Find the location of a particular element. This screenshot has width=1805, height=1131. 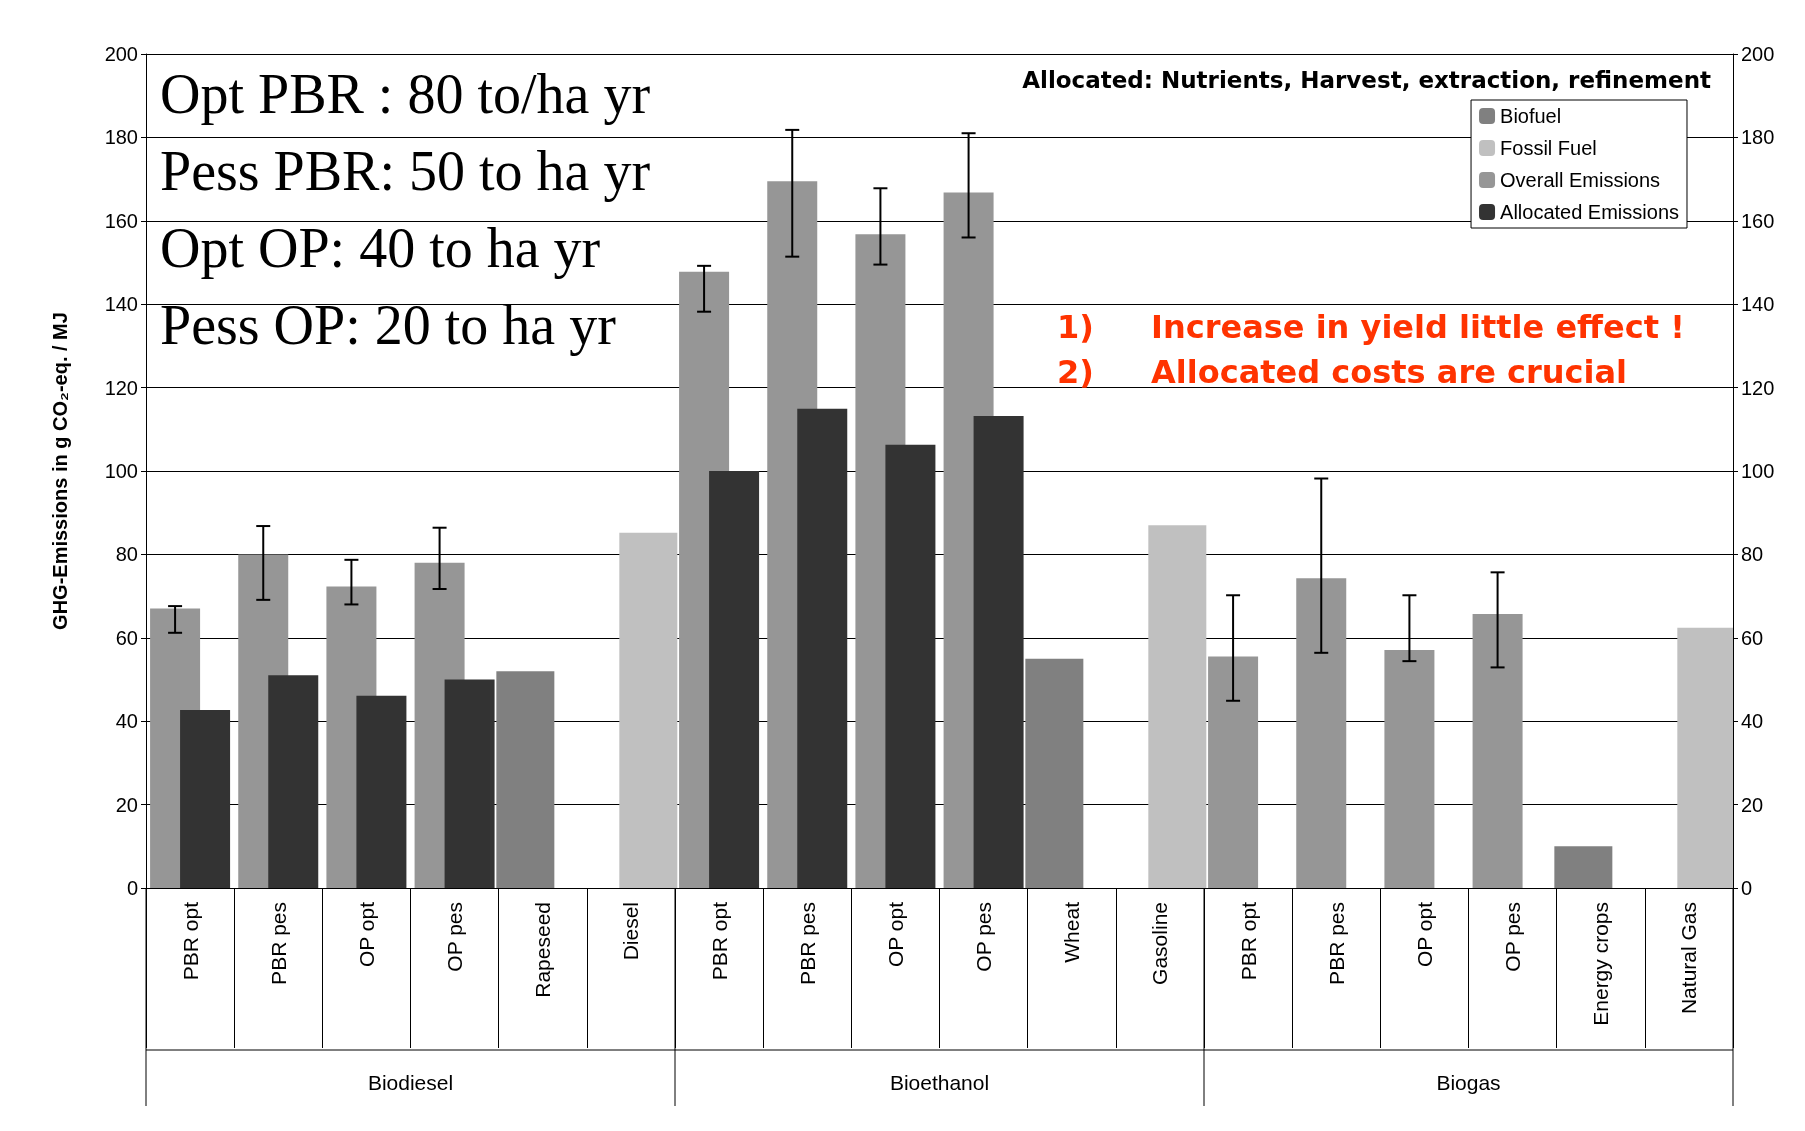

text: Bioethanol is located at coordinates (939, 1082).